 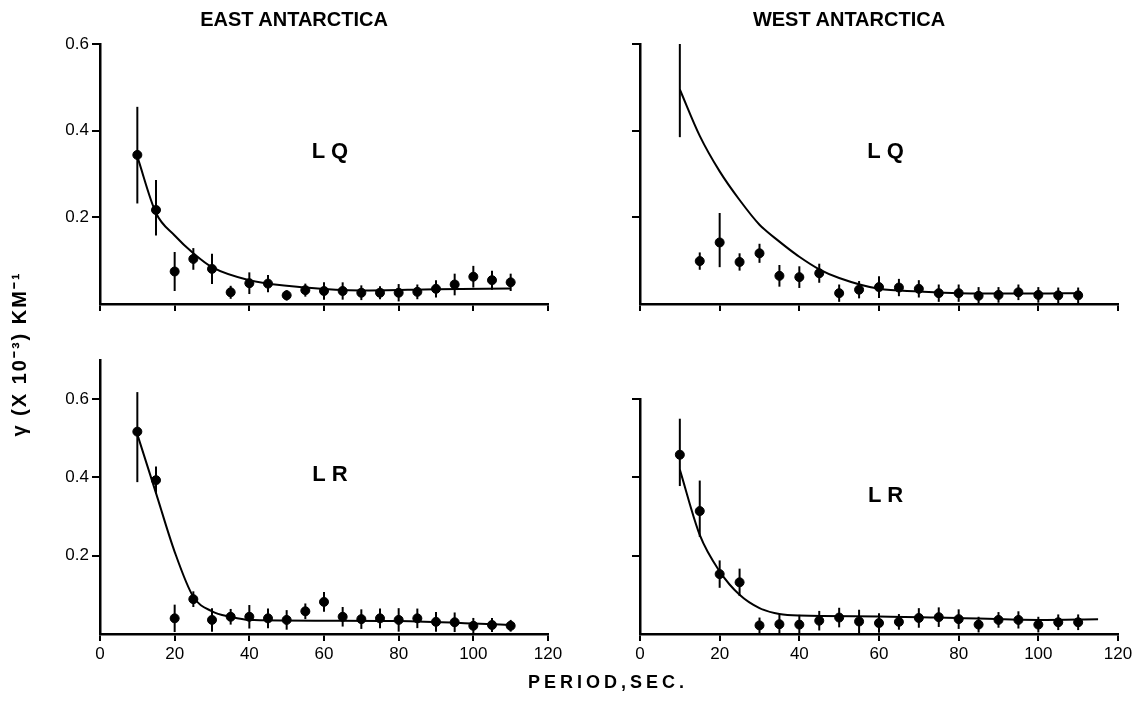 What do you see at coordinates (849, 18) in the screenshot?
I see `chart-title: WEST ANTARCTICA` at bounding box center [849, 18].